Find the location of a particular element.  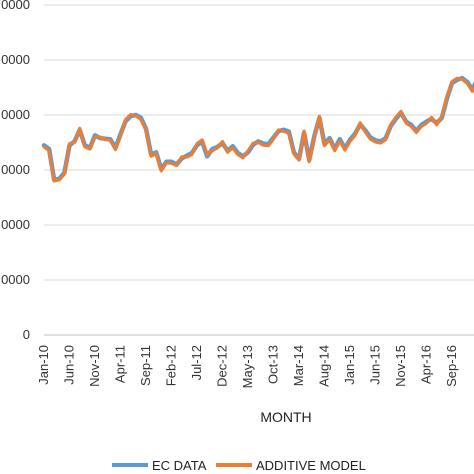

legend-label-ec-data: EC DATA is located at coordinates (179, 465).